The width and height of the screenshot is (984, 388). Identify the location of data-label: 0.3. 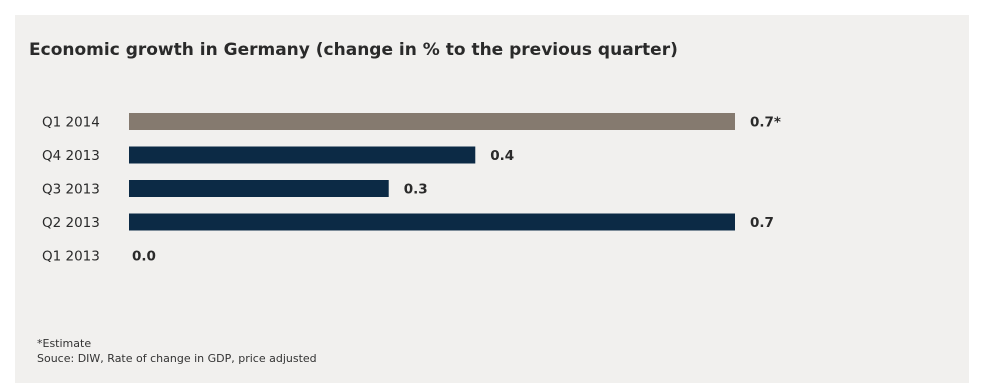
(416, 190).